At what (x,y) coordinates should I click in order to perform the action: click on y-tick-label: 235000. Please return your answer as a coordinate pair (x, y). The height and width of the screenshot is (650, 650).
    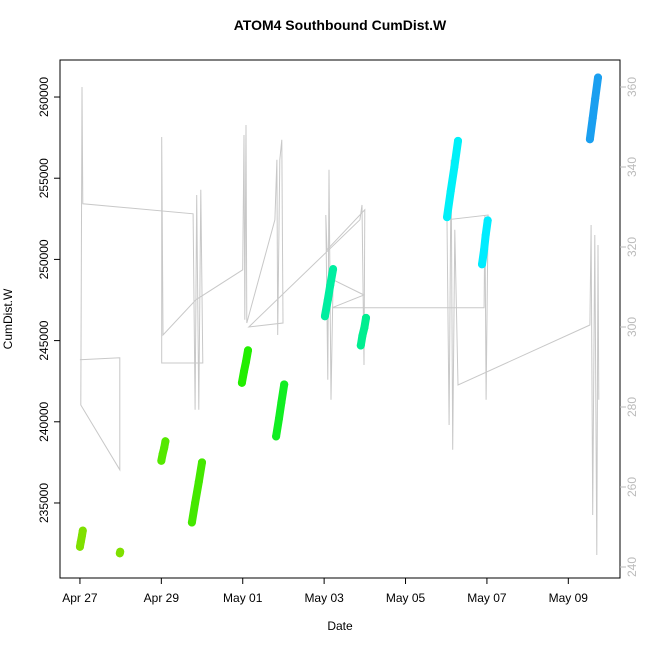
    Looking at the image, I should click on (44, 503).